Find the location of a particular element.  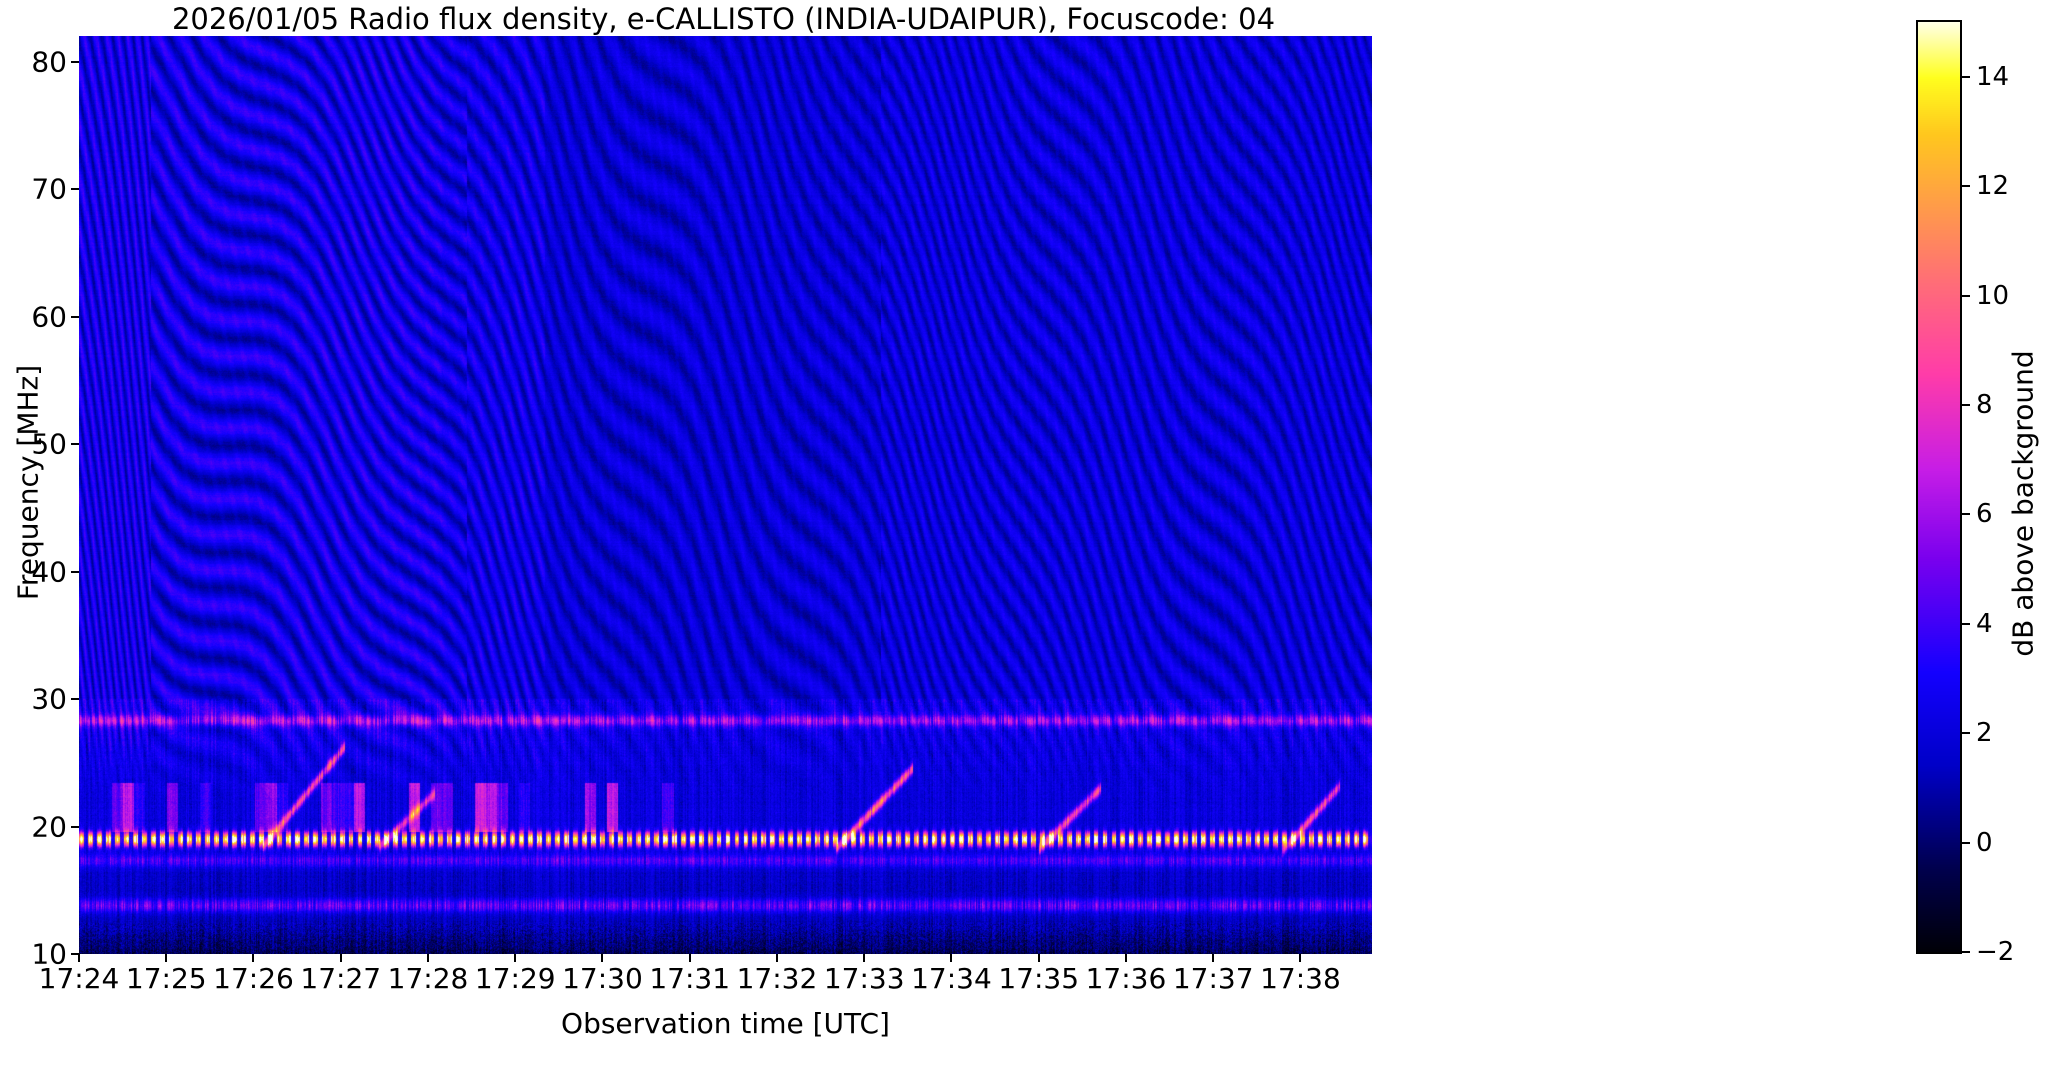

colorbar-tick-label: 12 is located at coordinates (1993, 186).